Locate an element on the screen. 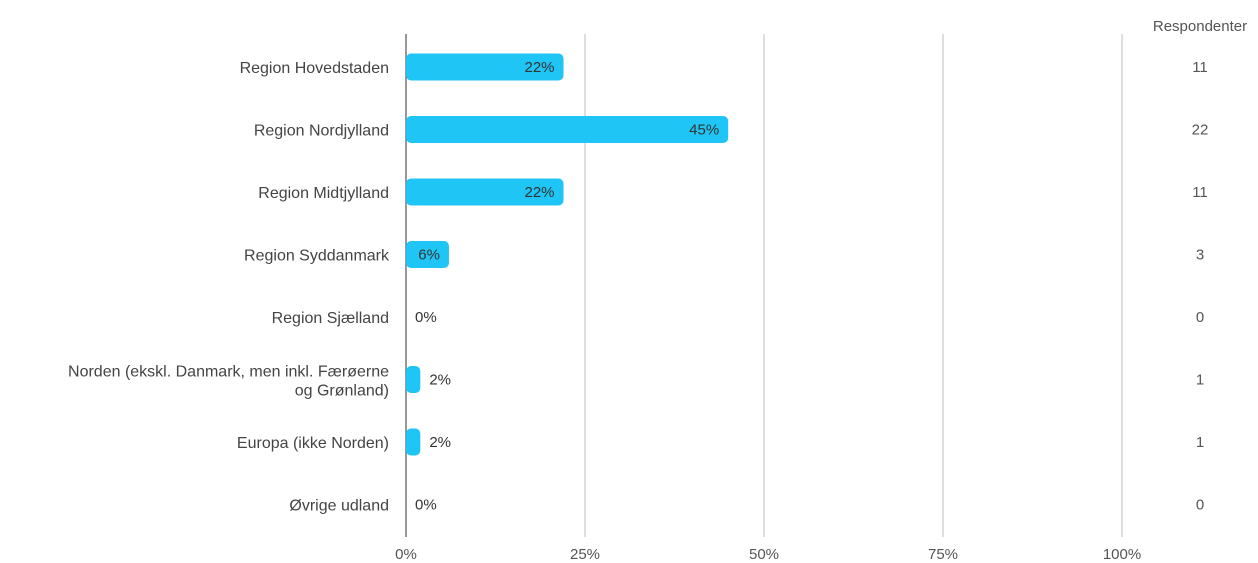 The width and height of the screenshot is (1258, 563). category-label: Europa (ikke Norden) is located at coordinates (313, 443).